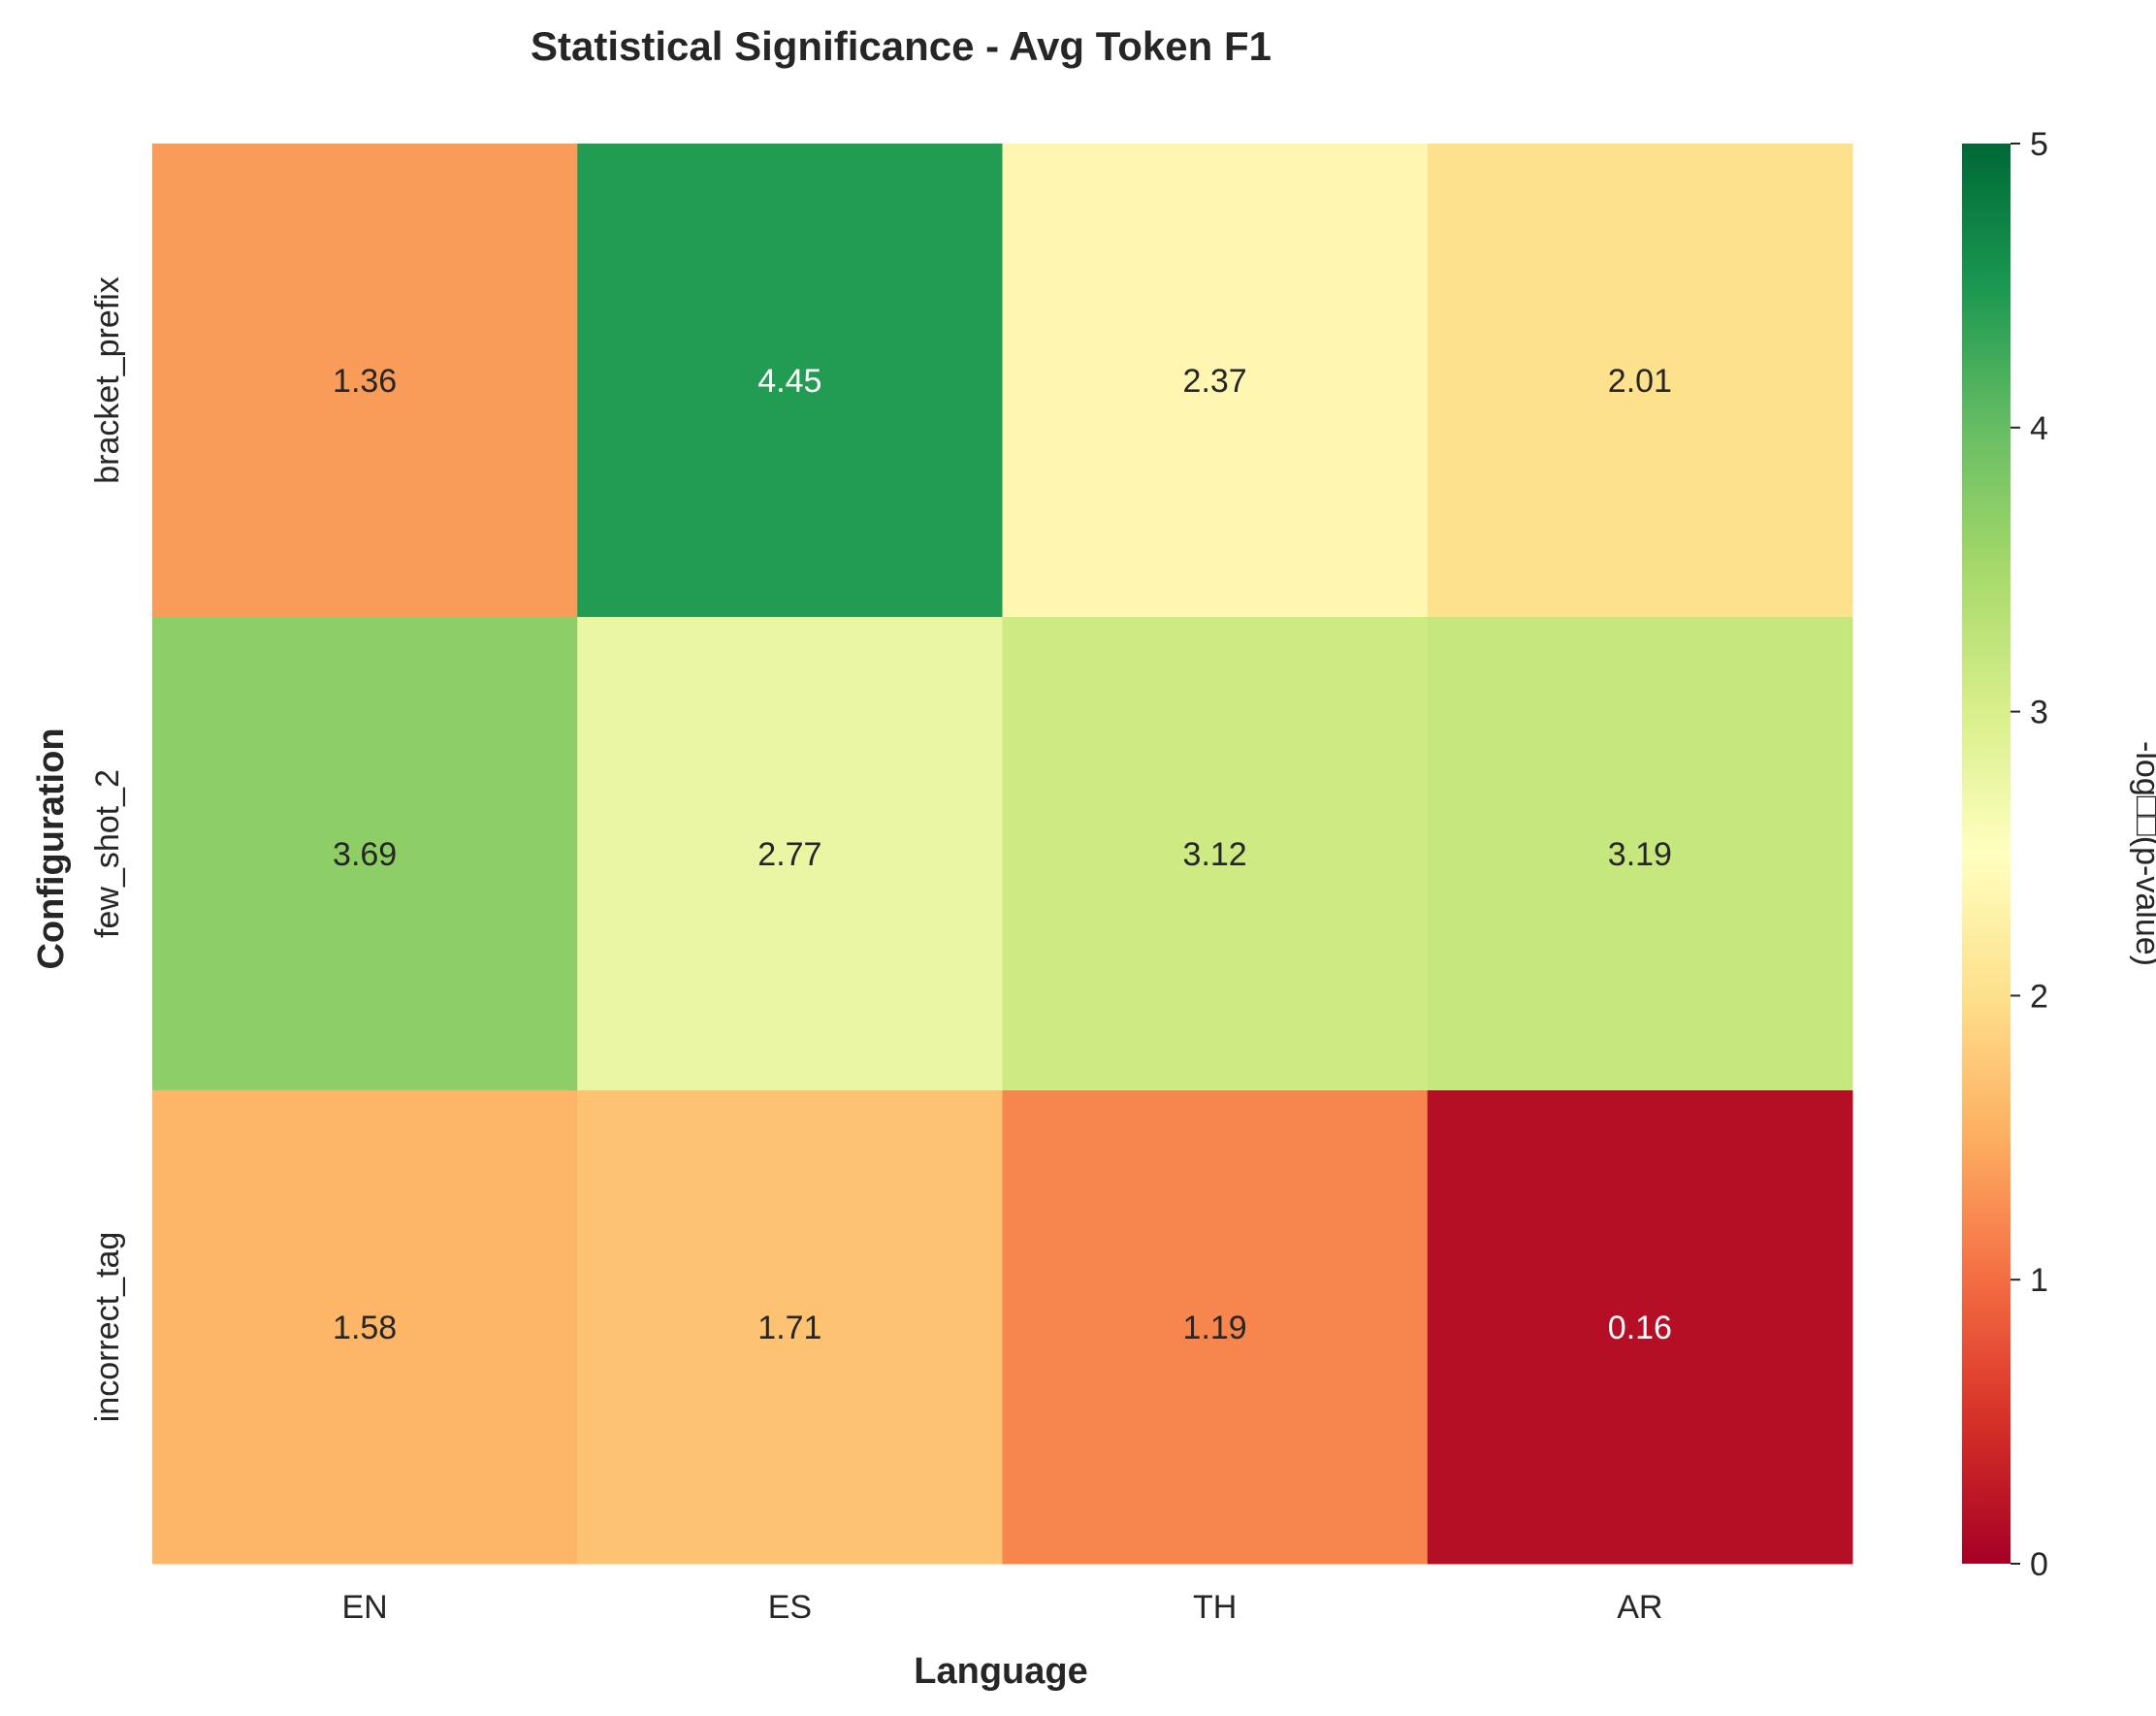 The height and width of the screenshot is (1716, 2156). Describe the element at coordinates (2039, 145) in the screenshot. I see `colorbar-tick-label: 5` at that location.